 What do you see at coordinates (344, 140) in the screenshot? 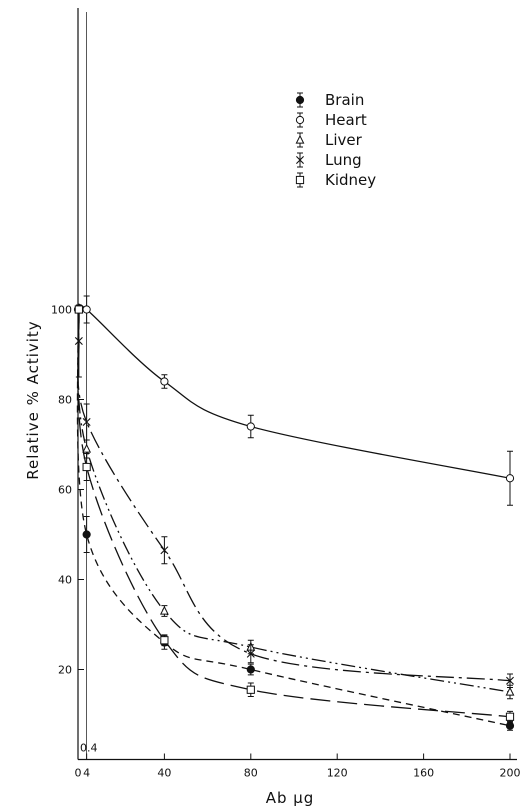
I see `liver-legend-label: Liver` at bounding box center [344, 140].